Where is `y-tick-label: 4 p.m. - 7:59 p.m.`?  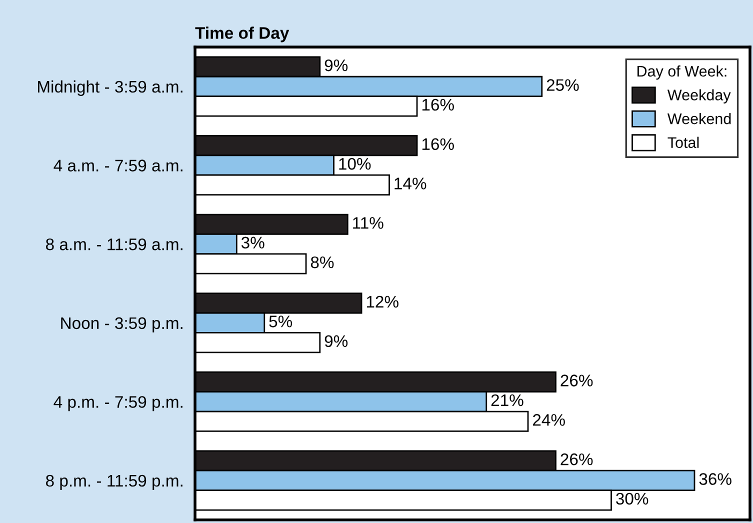
y-tick-label: 4 p.m. - 7:59 p.m. is located at coordinates (118, 404).